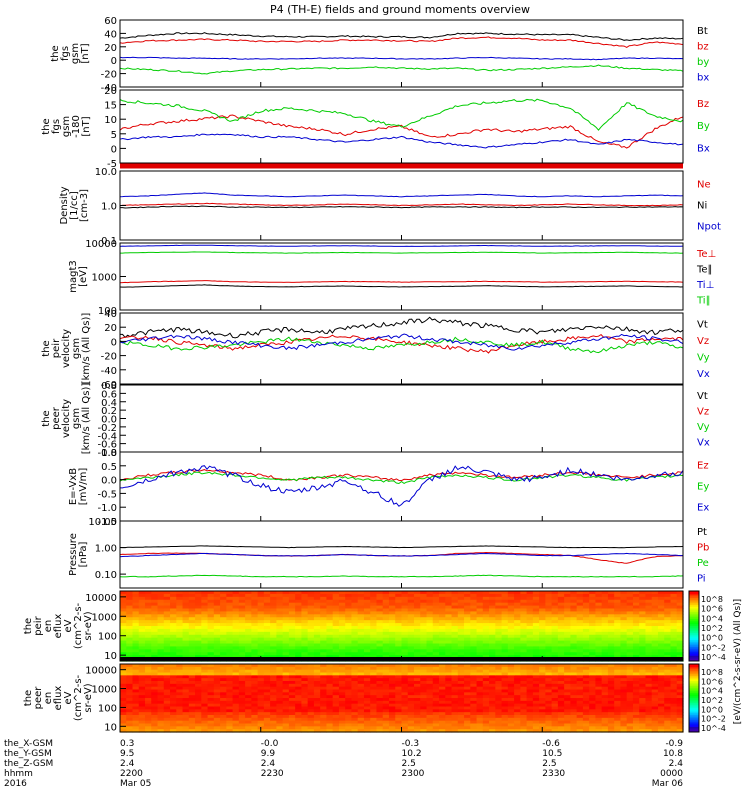  Describe the element at coordinates (78, 554) in the screenshot. I see `y-axis-label: Pressure[nPa]` at that location.